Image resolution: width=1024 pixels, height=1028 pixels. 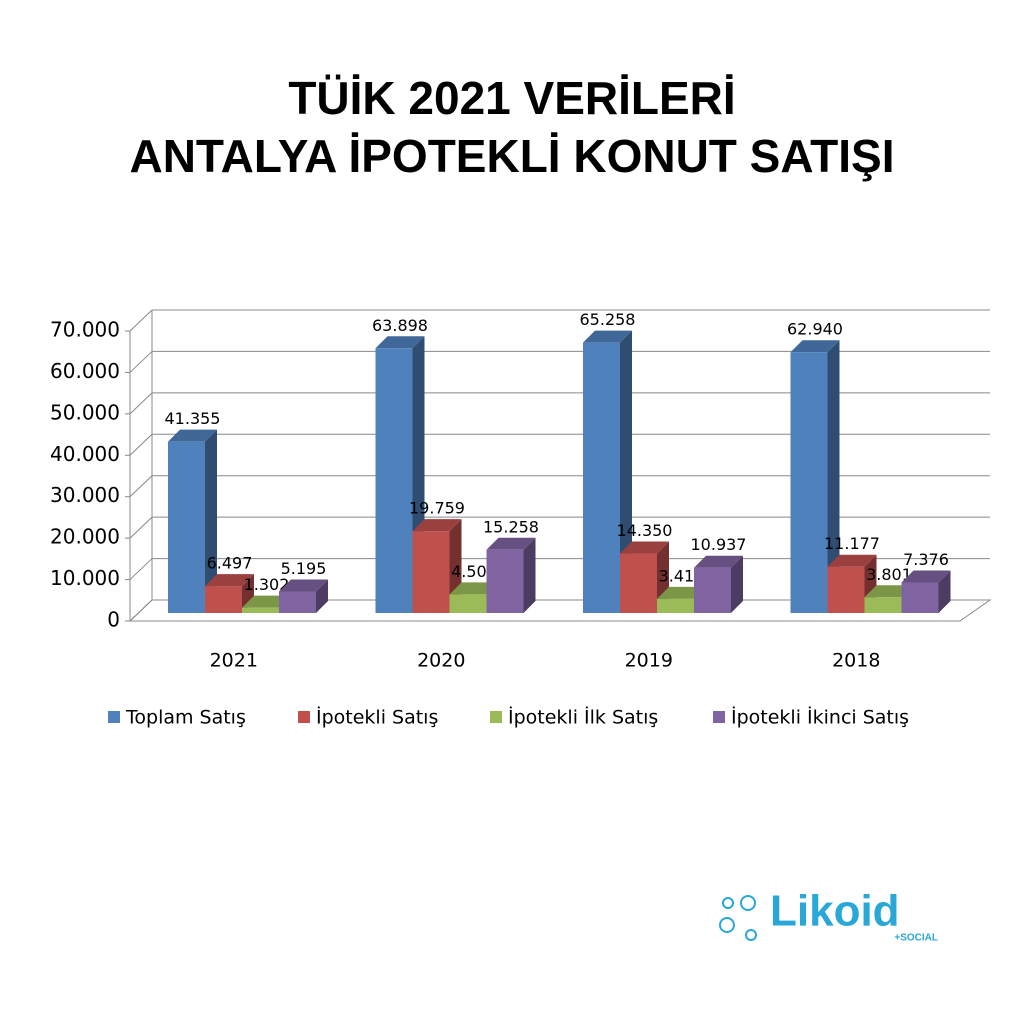 What do you see at coordinates (645, 530) in the screenshot?
I see `data-label: 14.350` at bounding box center [645, 530].